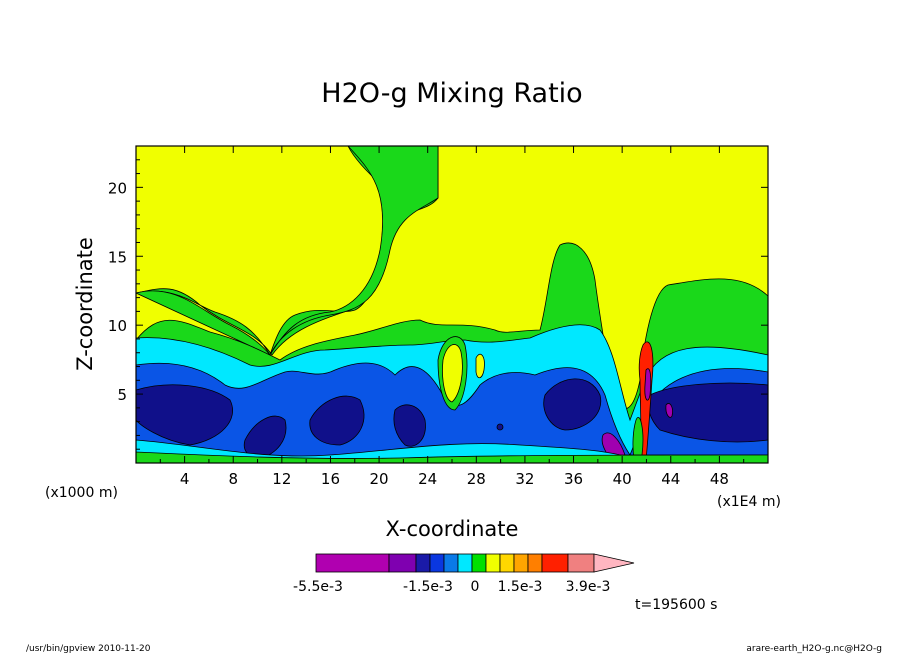 This screenshot has height=659, width=904. I want to click on footer-left: /usr/bin/gpview 2010-11-20, so click(88, 649).